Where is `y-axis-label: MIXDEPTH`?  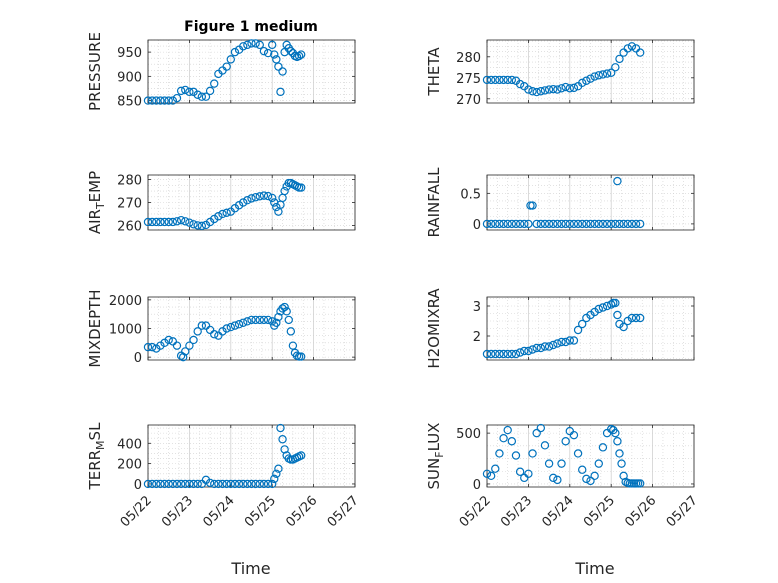 y-axis-label: MIXDEPTH is located at coordinates (95, 328).